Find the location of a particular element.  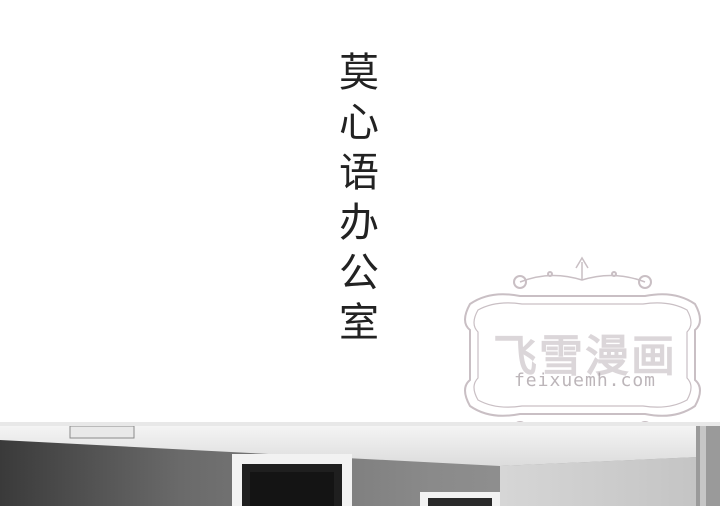

title-char: 公 is located at coordinates (359, 273).